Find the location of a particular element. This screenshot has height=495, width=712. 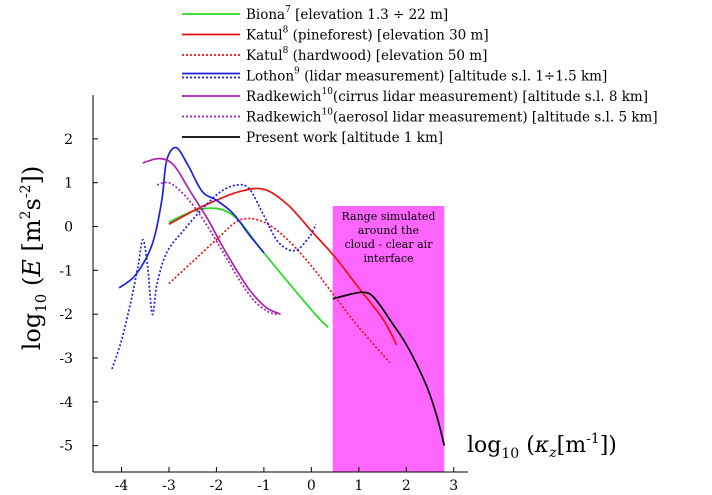

legend-item: Biona7 [elevation 1.3 ÷ 22 m] is located at coordinates (315, 14).